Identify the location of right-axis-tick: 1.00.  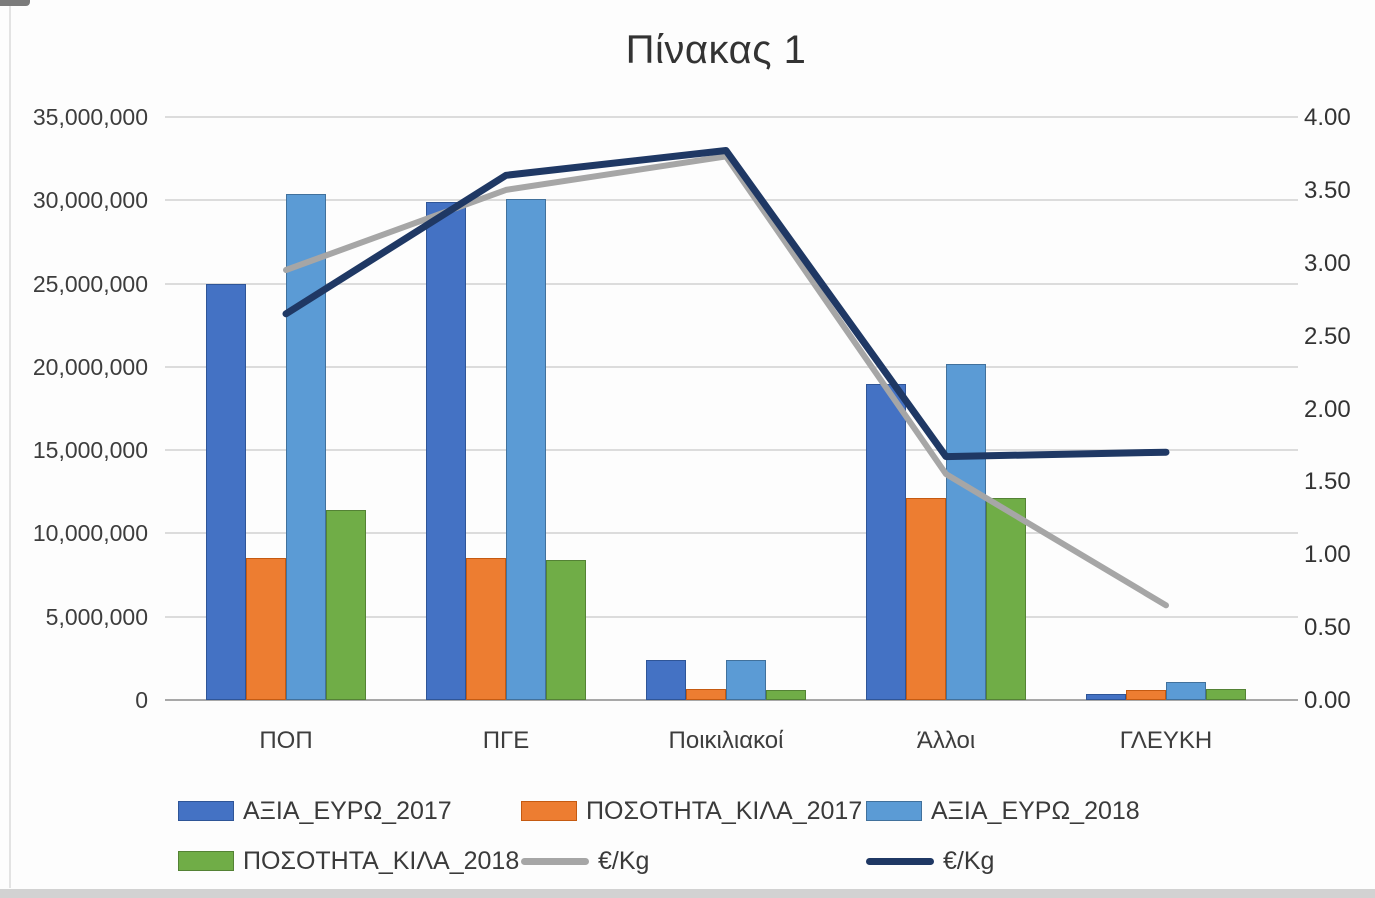
(1327, 555).